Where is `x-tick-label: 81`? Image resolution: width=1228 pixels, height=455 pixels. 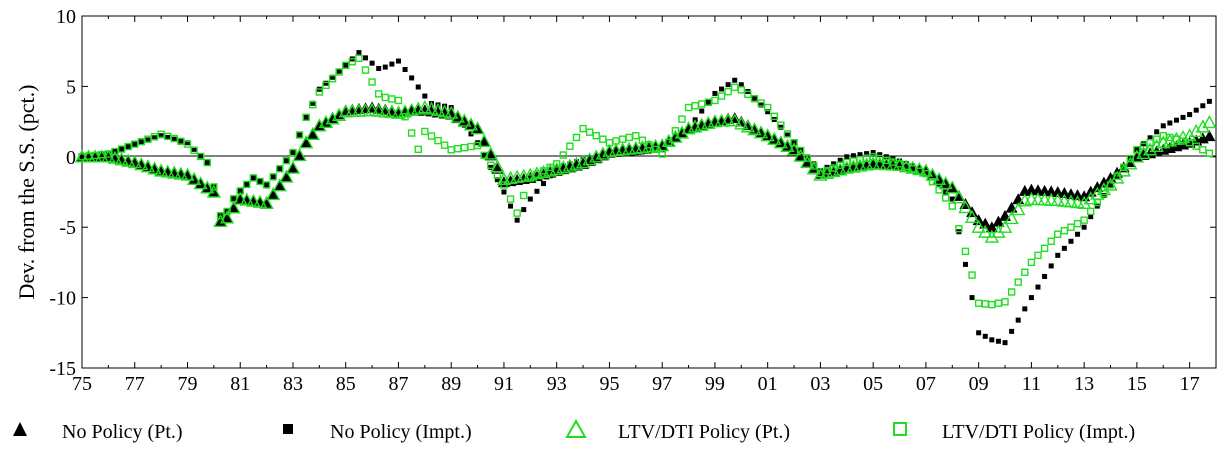
x-tick-label: 81 is located at coordinates (240, 384).